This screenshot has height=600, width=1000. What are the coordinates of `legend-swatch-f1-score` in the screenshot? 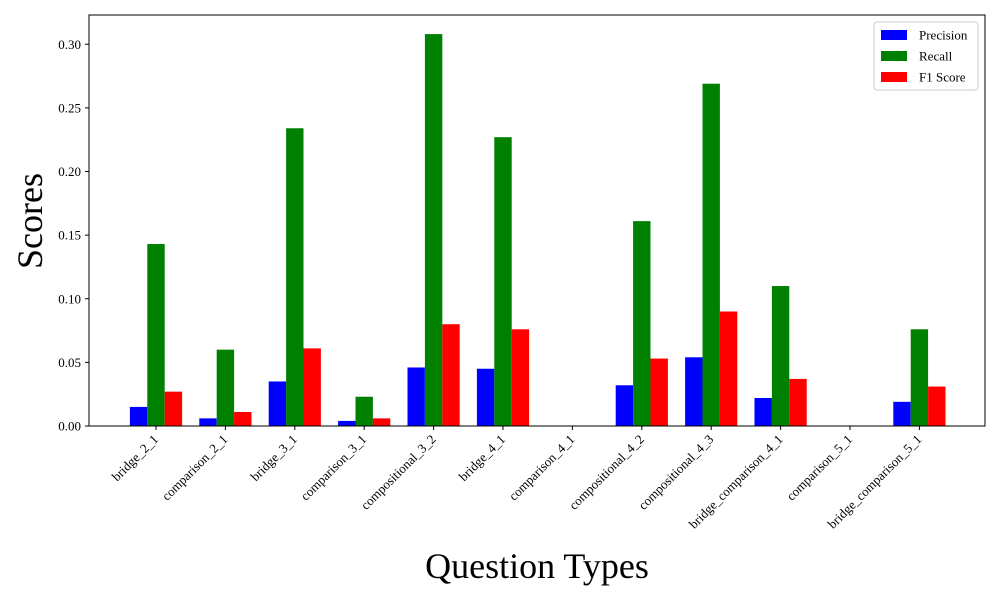 It's located at (894, 77).